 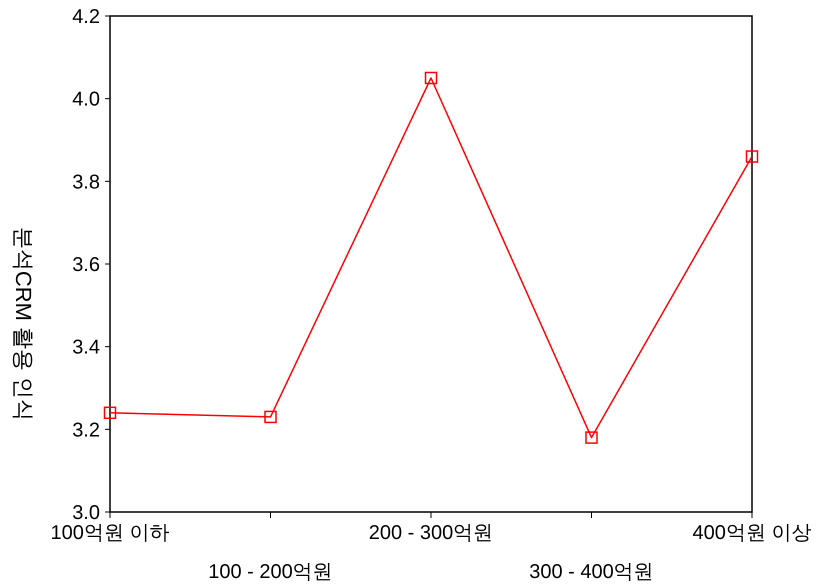 What do you see at coordinates (86, 182) in the screenshot?
I see `y-tick-label: 3.8` at bounding box center [86, 182].